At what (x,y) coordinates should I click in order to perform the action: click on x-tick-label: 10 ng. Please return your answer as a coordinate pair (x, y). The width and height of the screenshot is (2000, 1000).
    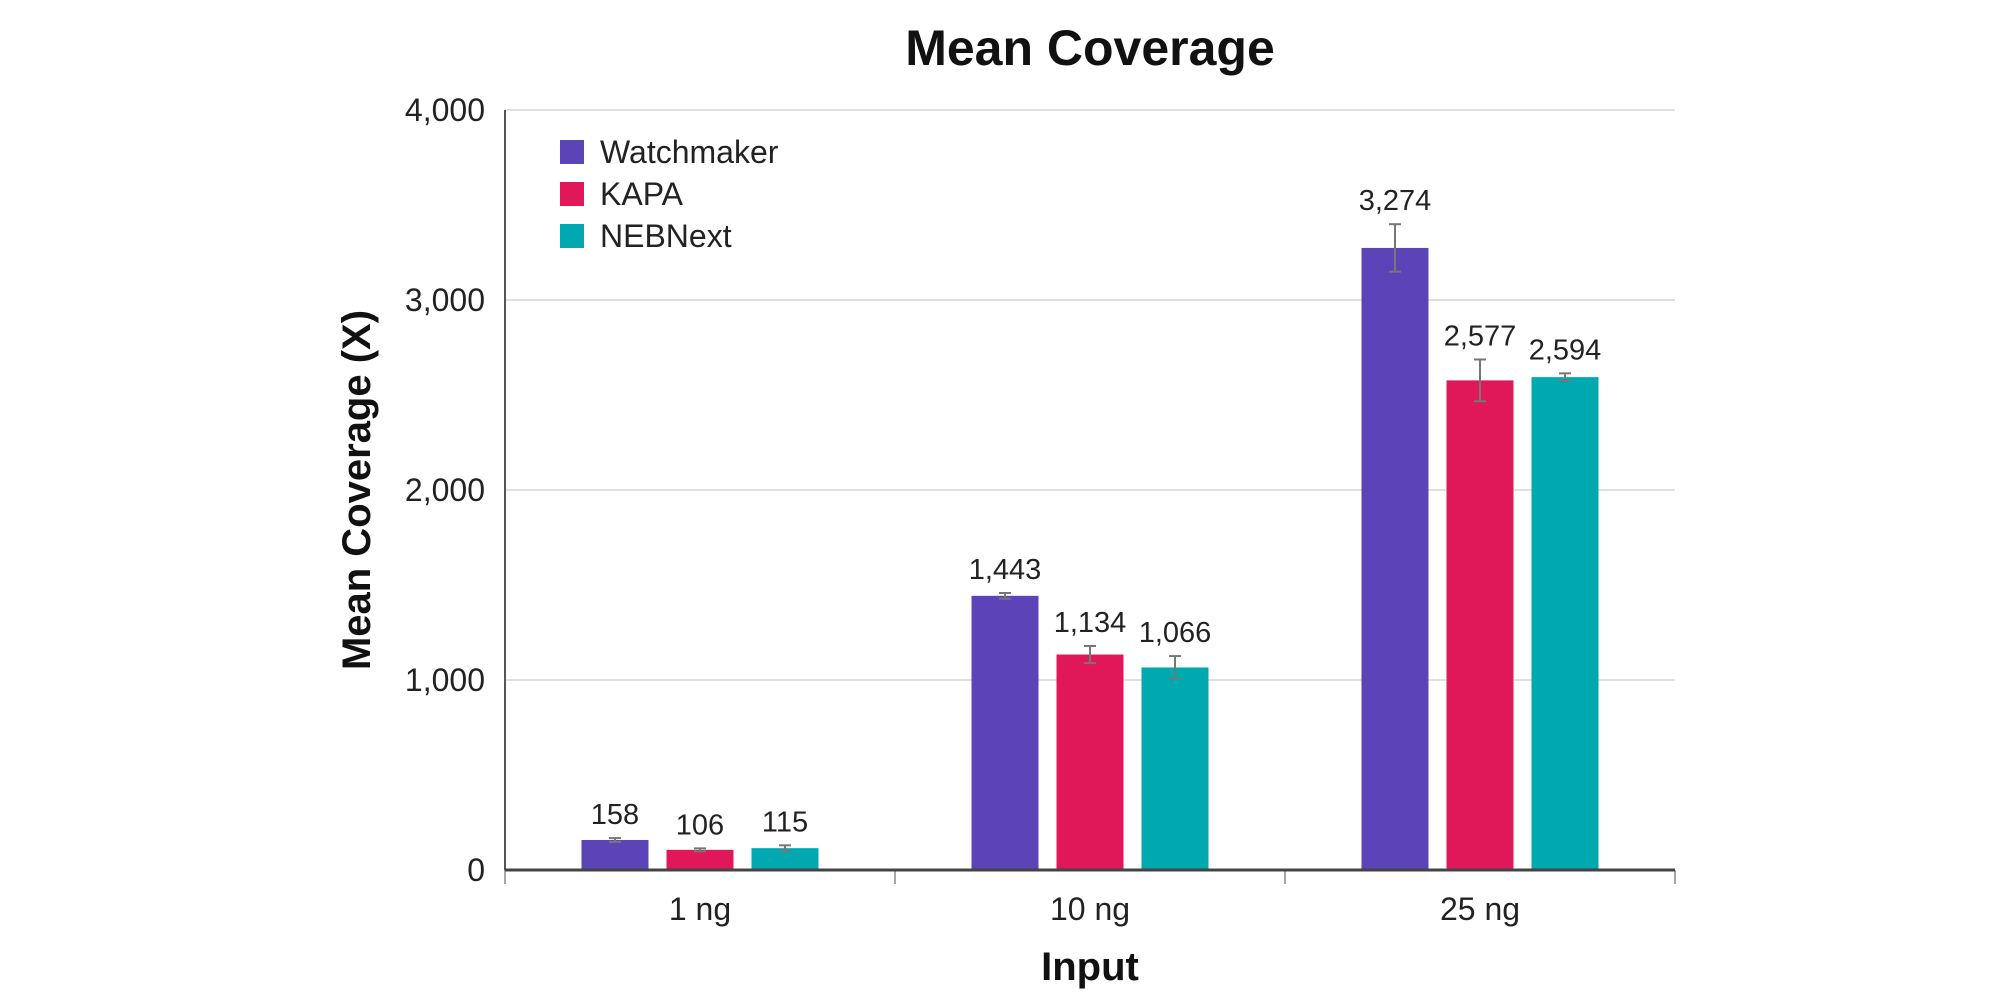
    Looking at the image, I should click on (1090, 909).